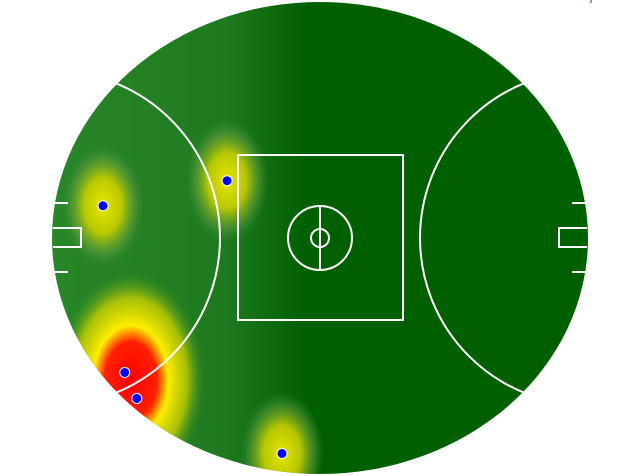 This screenshot has height=476, width=640. Describe the element at coordinates (67, 237) in the screenshot. I see `left-goal-square` at that location.